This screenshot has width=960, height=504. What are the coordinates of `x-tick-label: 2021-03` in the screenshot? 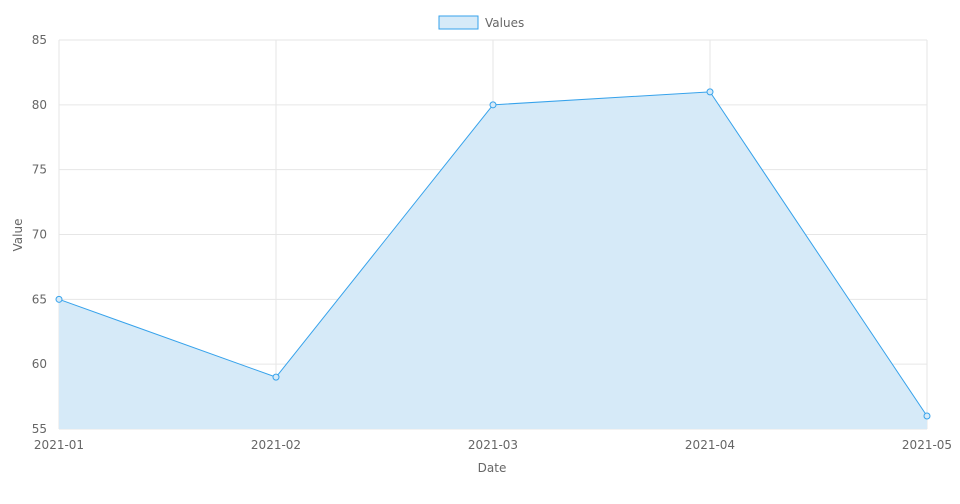 It's located at (493, 445).